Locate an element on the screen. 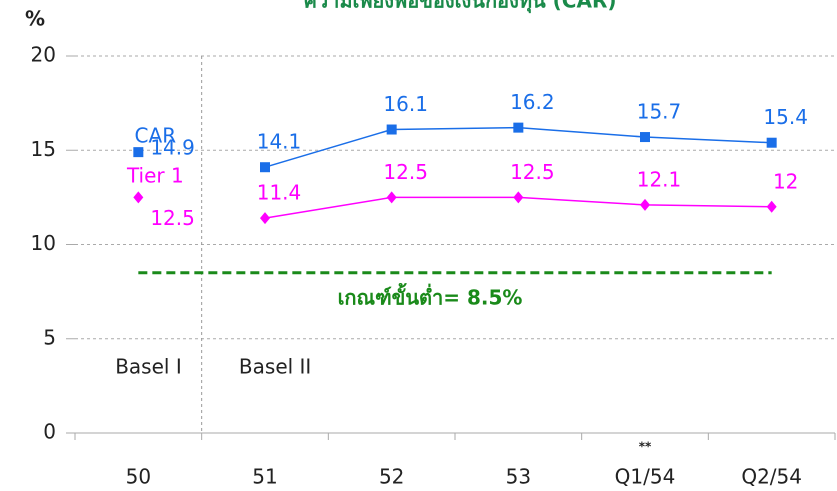 The height and width of the screenshot is (491, 837). y-tick-label: 0 is located at coordinates (49, 432).